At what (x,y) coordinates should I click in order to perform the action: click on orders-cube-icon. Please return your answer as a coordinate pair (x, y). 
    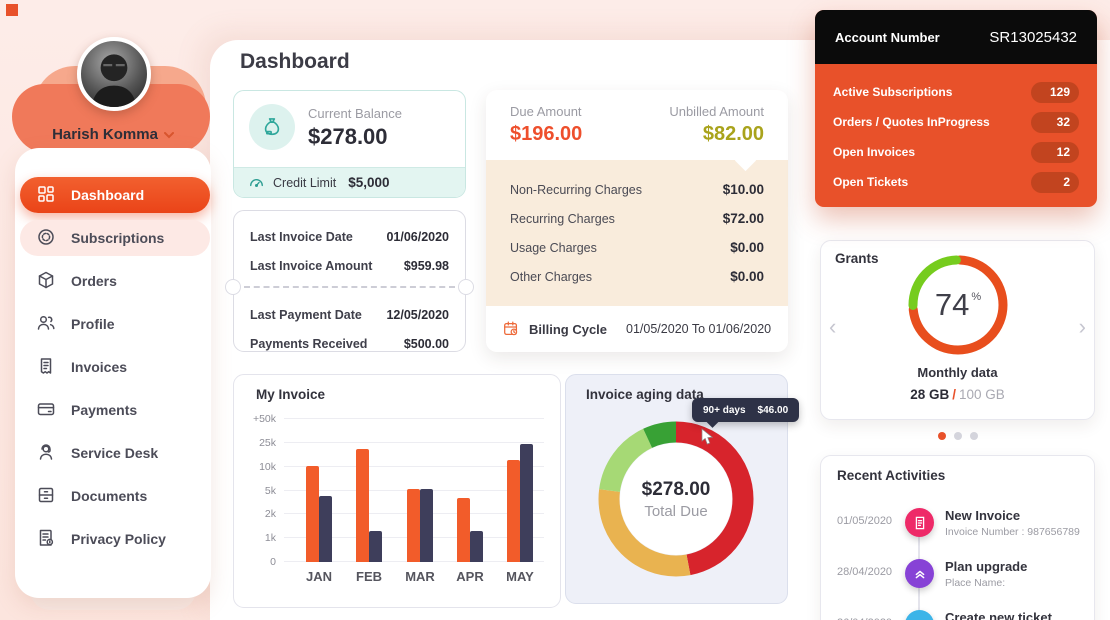
    Looking at the image, I should click on (46, 281).